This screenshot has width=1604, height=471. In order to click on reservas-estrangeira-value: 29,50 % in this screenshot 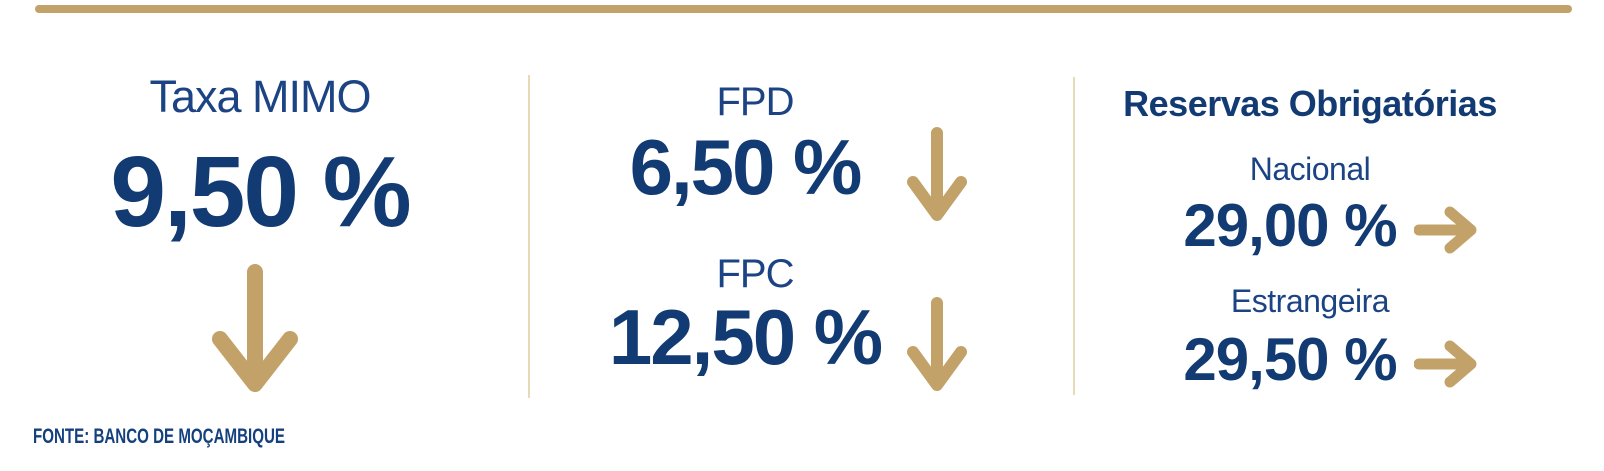, I will do `click(1290, 359)`.